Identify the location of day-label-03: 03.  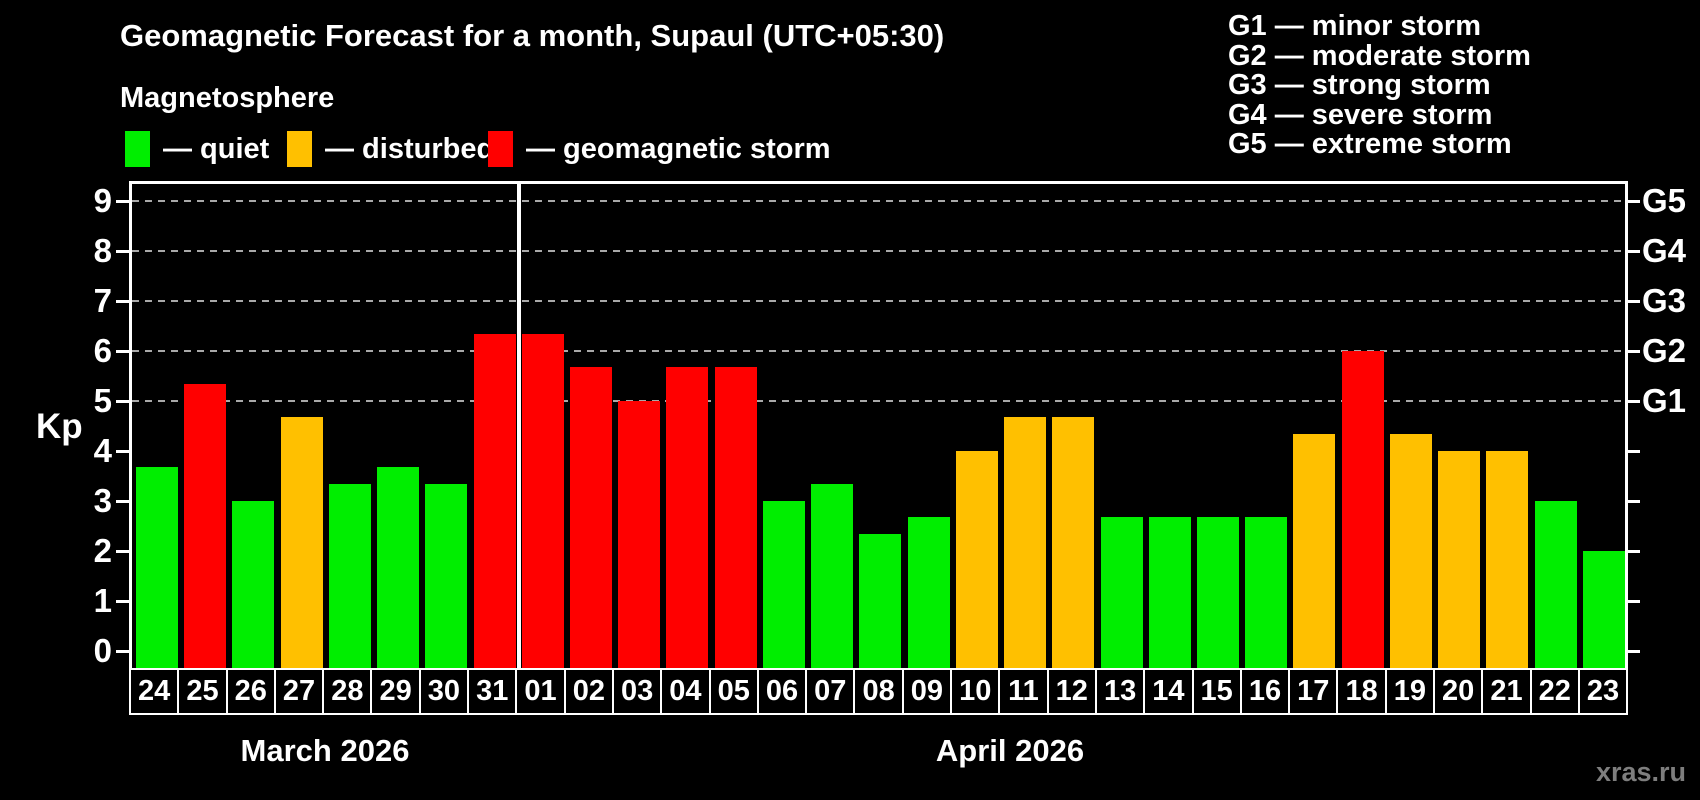
(637, 691).